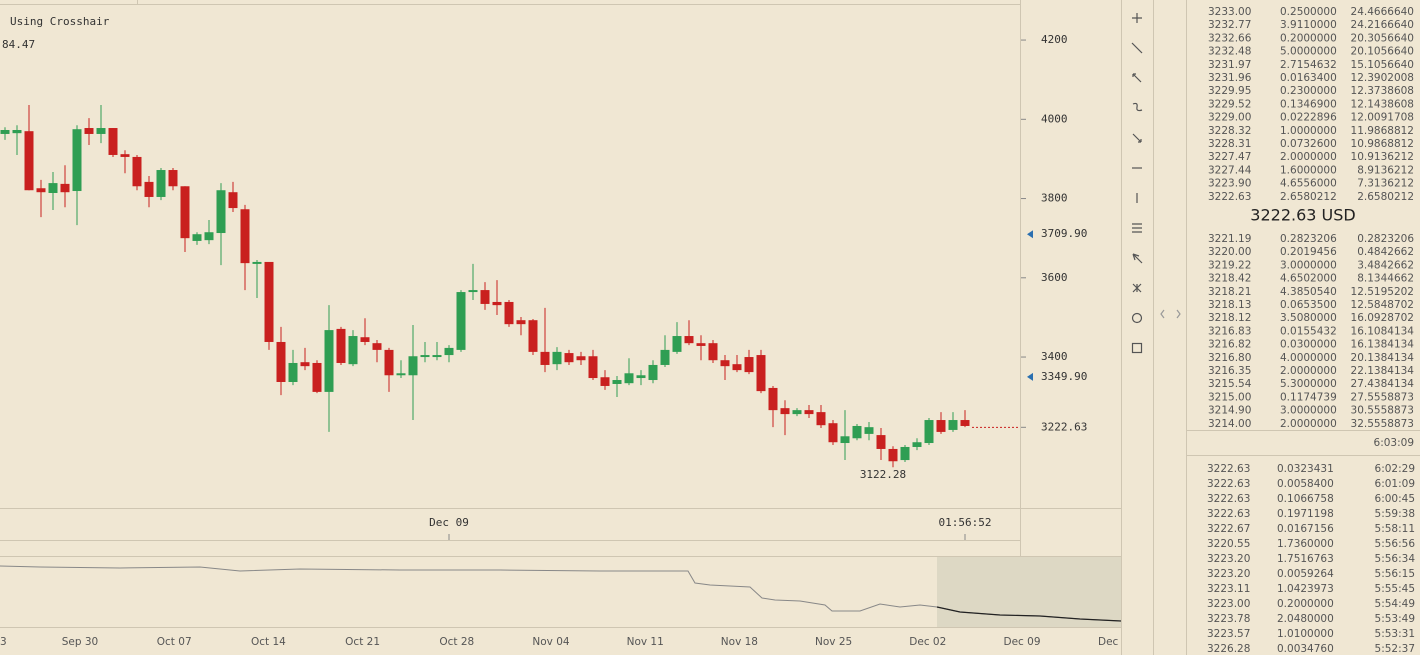  I want to click on asks-total: 15.1056640, so click(1382, 65).